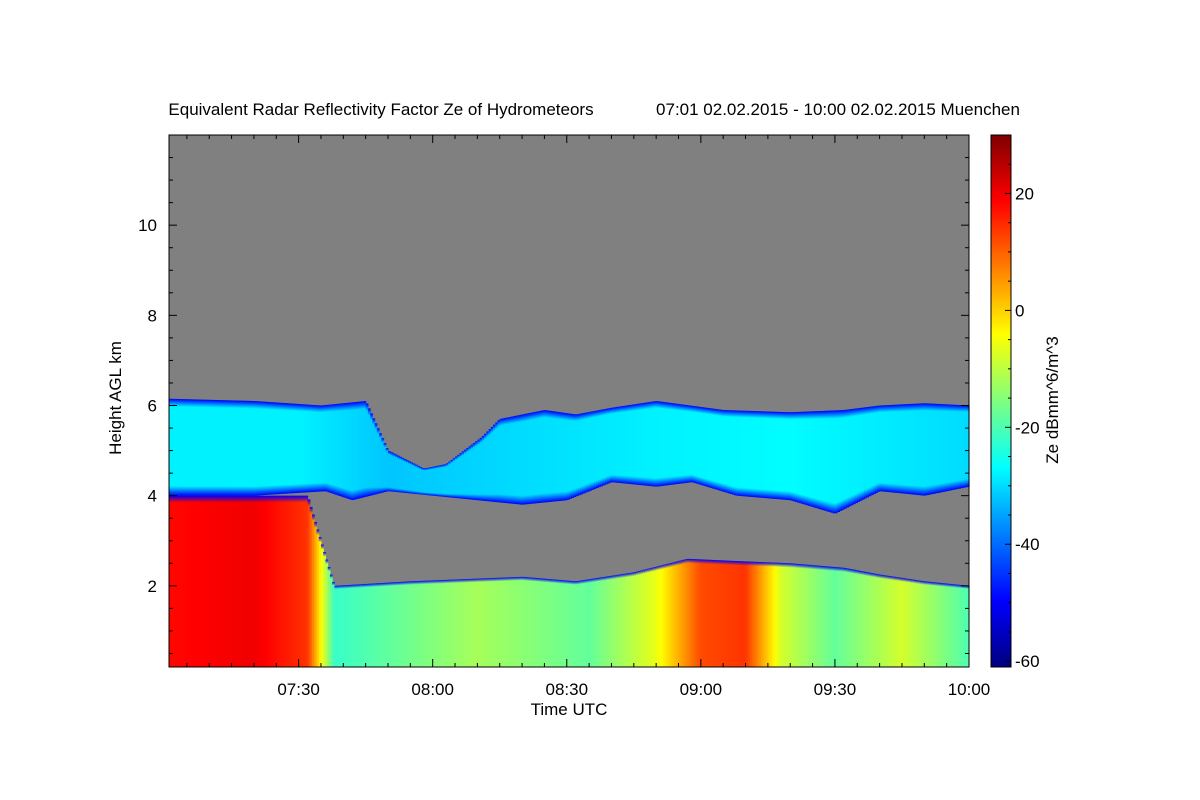 The width and height of the screenshot is (1200, 800). What do you see at coordinates (152, 406) in the screenshot?
I see `y-tick-label: 6` at bounding box center [152, 406].